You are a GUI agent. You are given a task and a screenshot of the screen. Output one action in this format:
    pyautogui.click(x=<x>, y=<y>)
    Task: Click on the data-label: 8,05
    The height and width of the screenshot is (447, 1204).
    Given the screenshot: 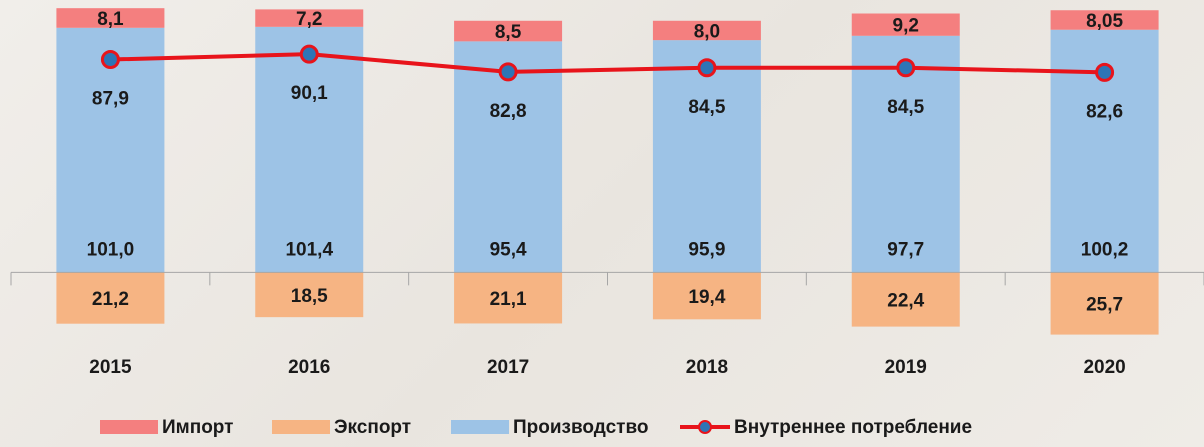 What is the action you would take?
    pyautogui.click(x=1104, y=21)
    